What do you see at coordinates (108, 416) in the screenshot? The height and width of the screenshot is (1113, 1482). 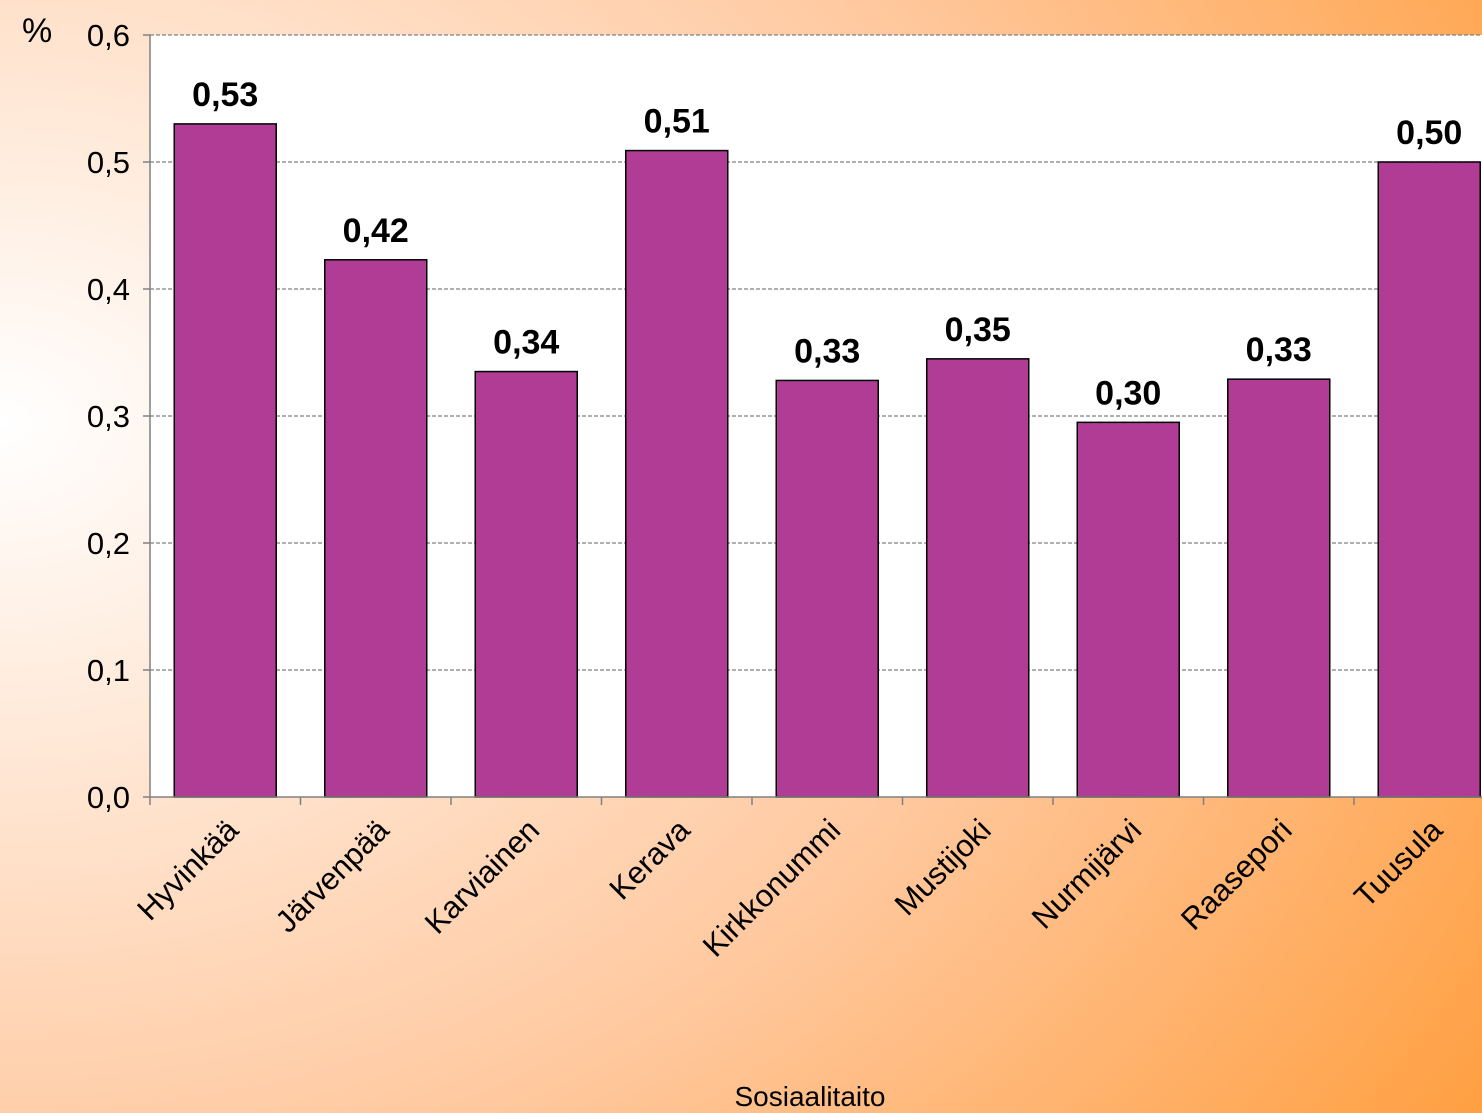 I see `y-tick-label: 0,3` at bounding box center [108, 416].